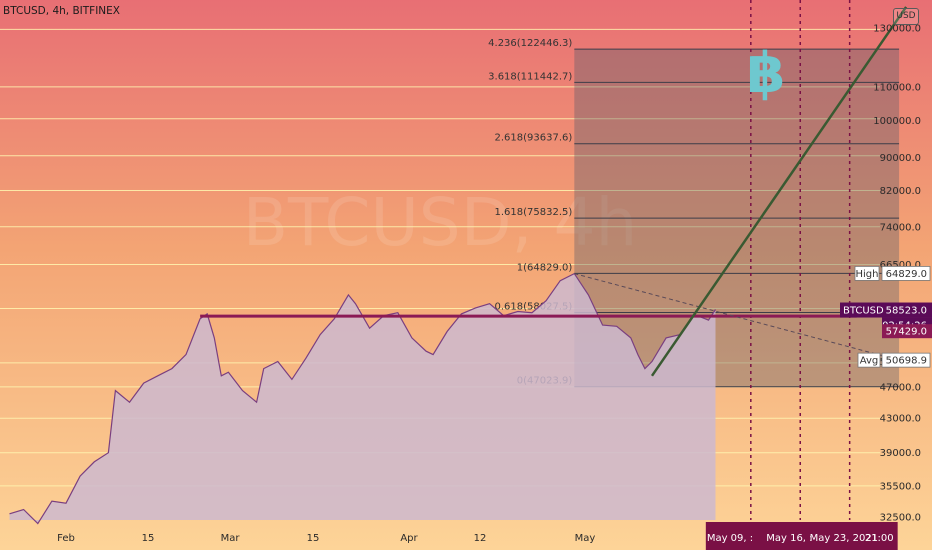 The height and width of the screenshot is (550, 932). Describe the element at coordinates (900, 486) in the screenshot. I see `price-tick-label: 35500.0` at that location.